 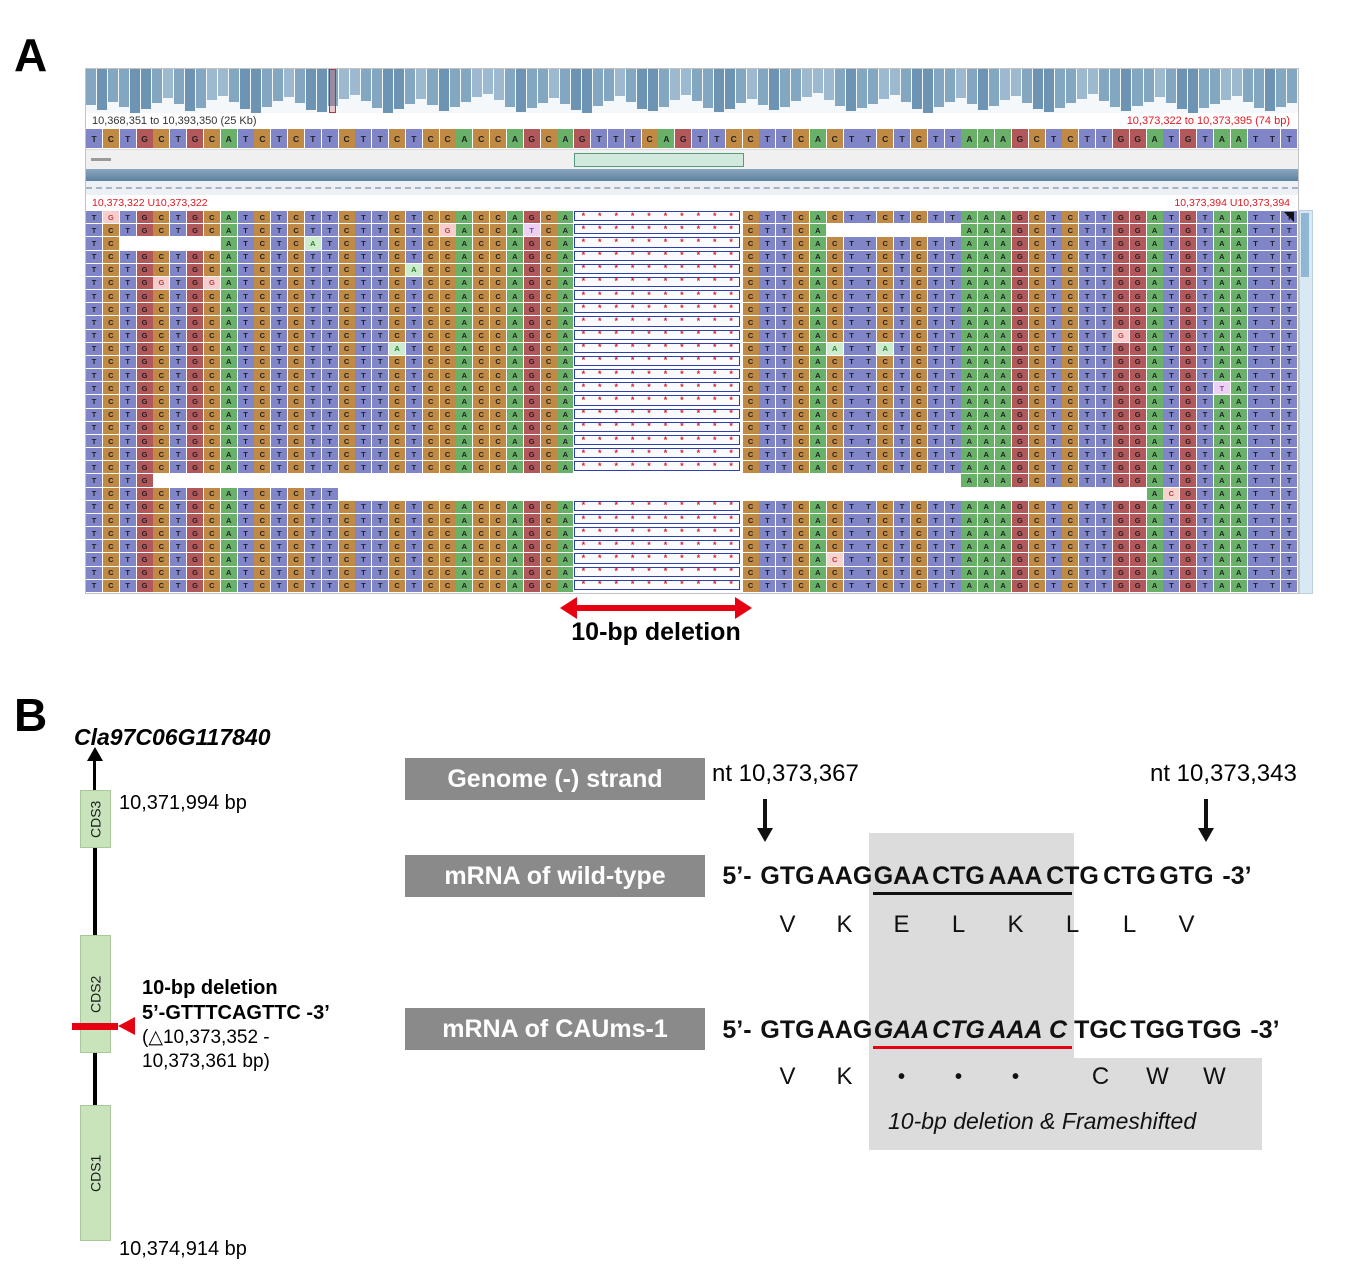 What do you see at coordinates (95, 1026) in the screenshot?
I see `deletion-site-marker` at bounding box center [95, 1026].